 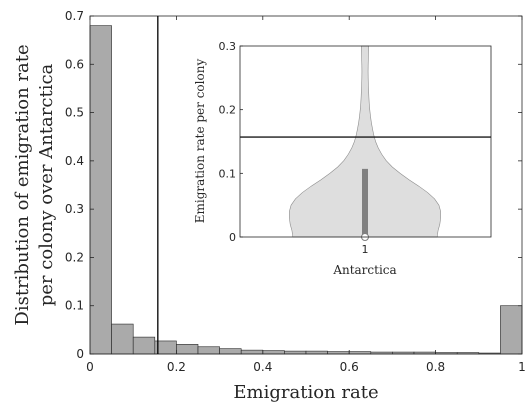 I want to click on inset-y-tick-label: 0.3, so click(x=228, y=46).